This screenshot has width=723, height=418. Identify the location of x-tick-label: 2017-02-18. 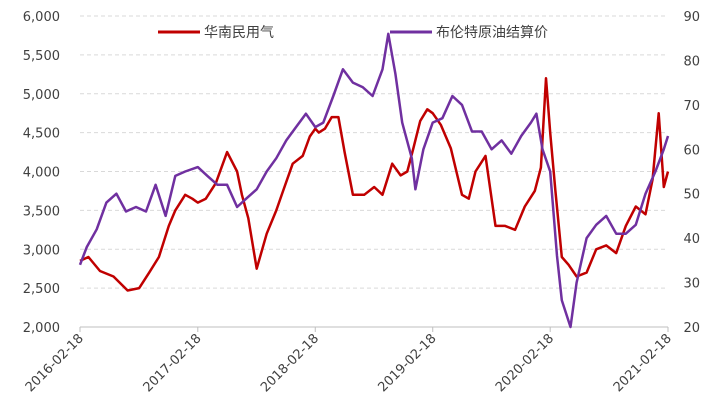
(173, 363).